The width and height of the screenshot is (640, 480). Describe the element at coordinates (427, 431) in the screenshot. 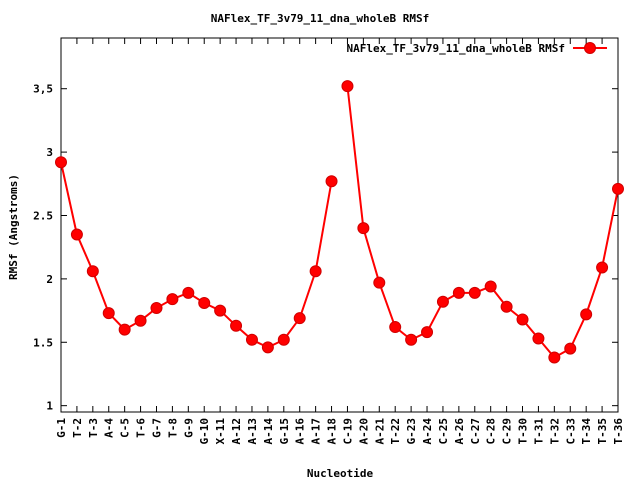

I see `x-tick-label: A-24` at that location.